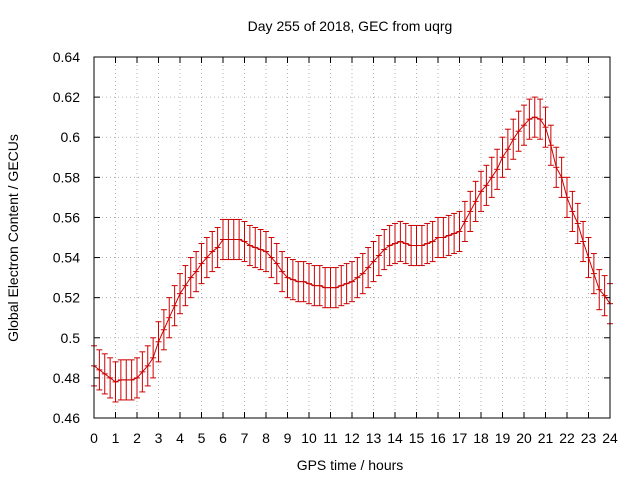 The height and width of the screenshot is (480, 640). Describe the element at coordinates (137, 438) in the screenshot. I see `x-tick-label: 2` at that location.